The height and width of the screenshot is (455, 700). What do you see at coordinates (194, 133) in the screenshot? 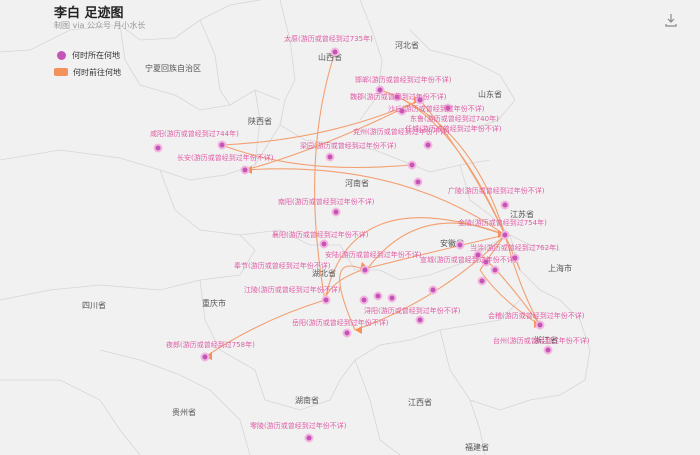
I see `place-label: 咸阳(游历或曾经到过744年)` at bounding box center [194, 133].